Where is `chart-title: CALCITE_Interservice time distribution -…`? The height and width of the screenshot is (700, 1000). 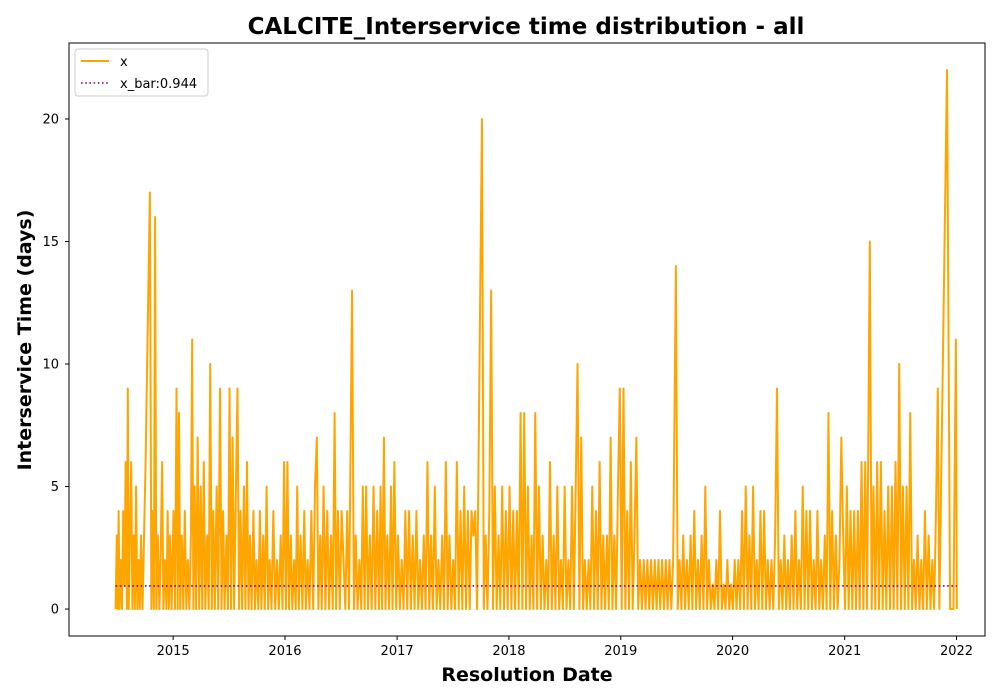 chart-title: CALCITE_Interservice time distribution -… is located at coordinates (526, 27).